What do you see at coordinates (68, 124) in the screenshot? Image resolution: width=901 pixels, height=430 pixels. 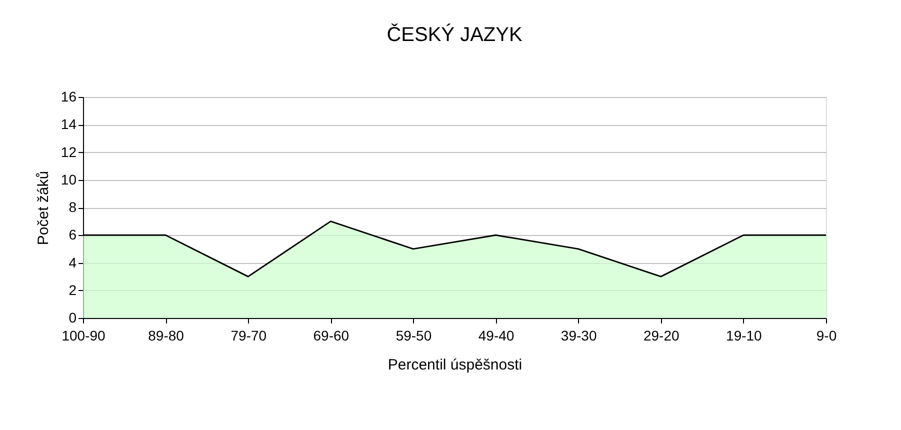 I see `y-tick-label: 14` at bounding box center [68, 124].